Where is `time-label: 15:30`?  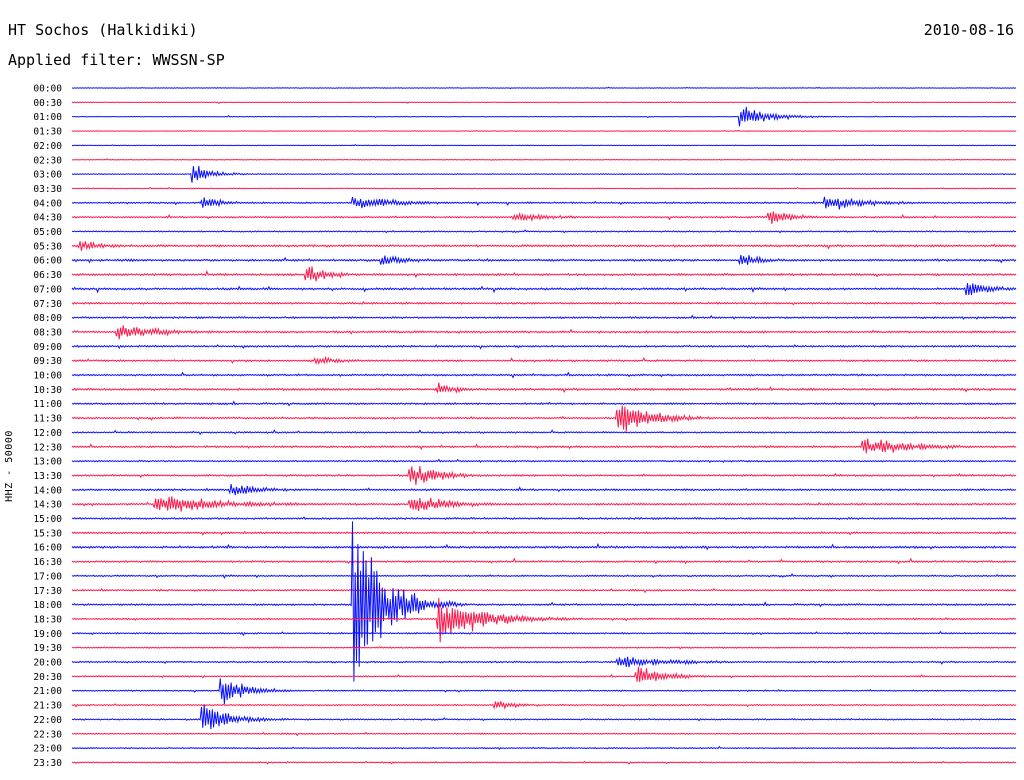 time-label: 15:30 is located at coordinates (47, 533).